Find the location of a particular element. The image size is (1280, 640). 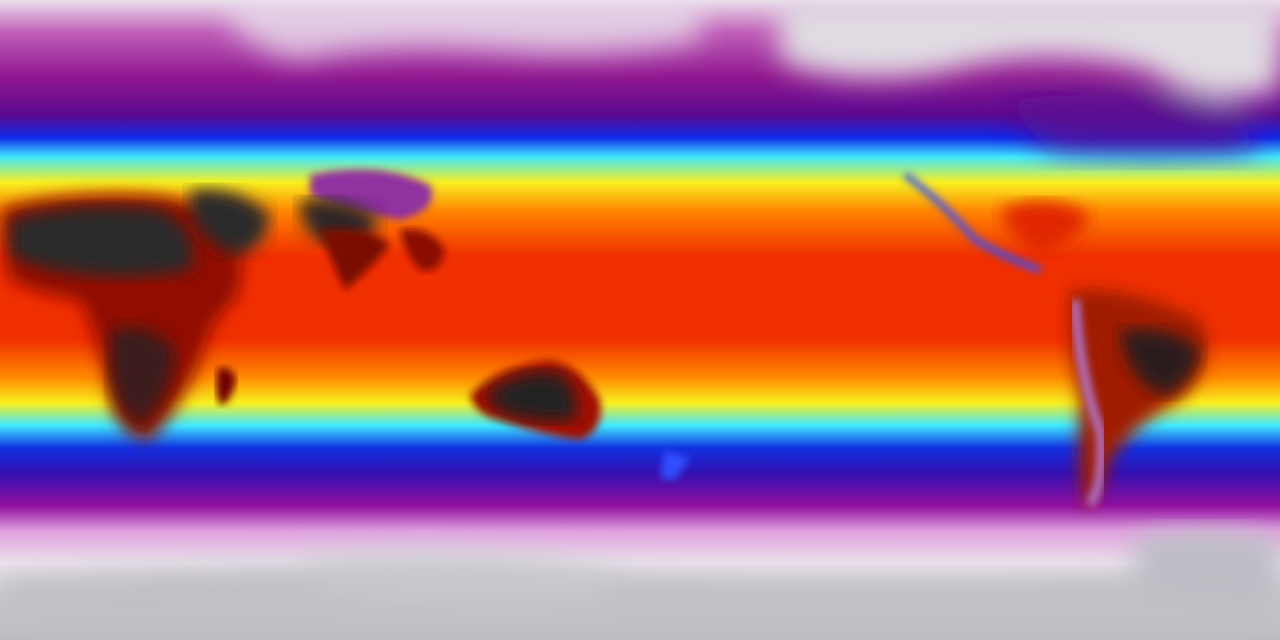

southeast-asia-landmass is located at coordinates (422, 250).